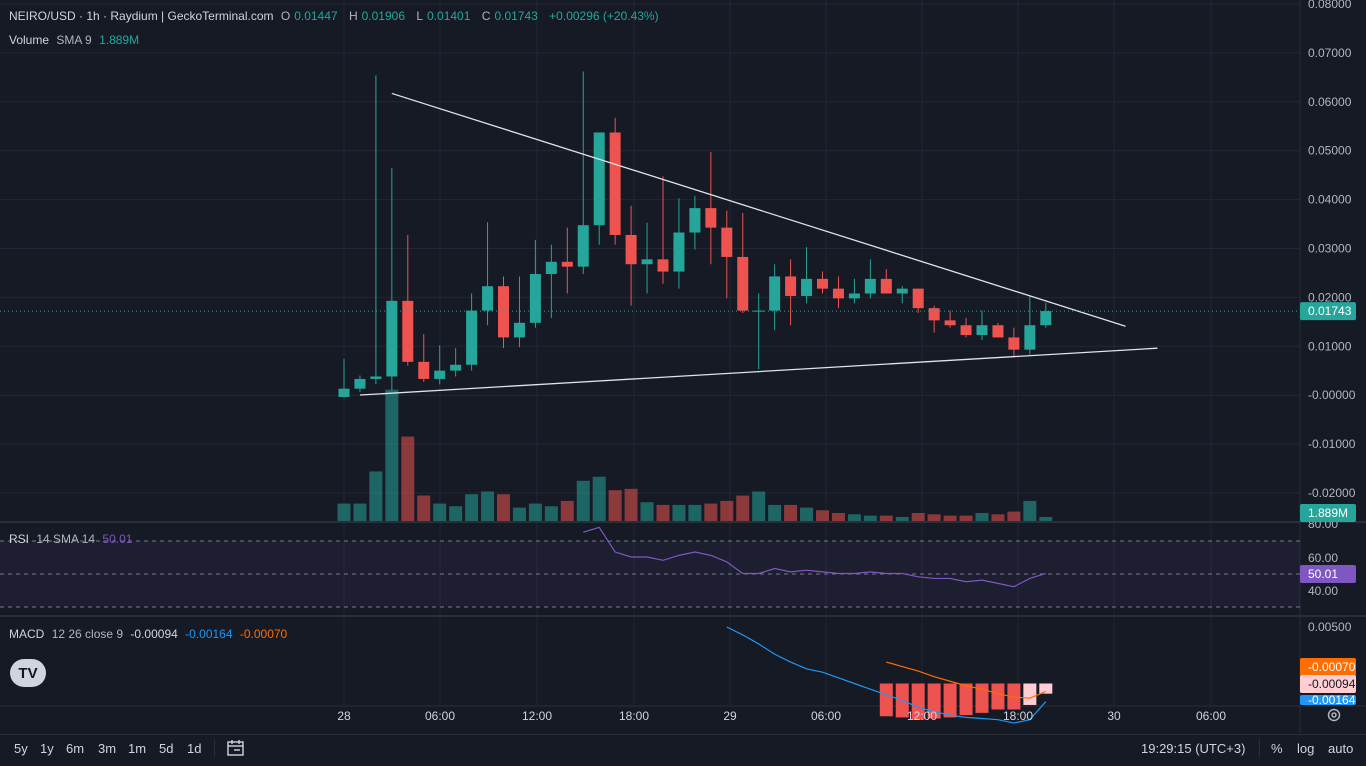  Describe the element at coordinates (236, 748) in the screenshot. I see `date-range-icon` at that location.